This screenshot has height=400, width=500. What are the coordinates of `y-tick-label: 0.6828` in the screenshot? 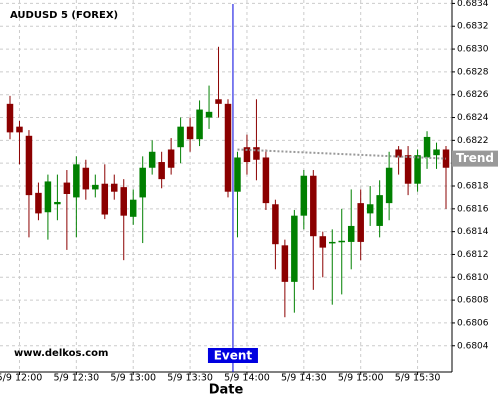 It's located at (473, 72).